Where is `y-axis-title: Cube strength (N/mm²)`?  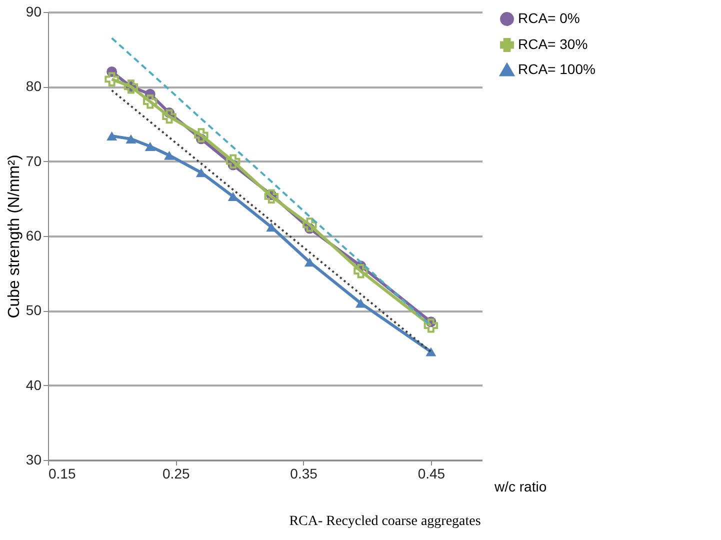
y-axis-title: Cube strength (N/mm²) is located at coordinates (14, 236).